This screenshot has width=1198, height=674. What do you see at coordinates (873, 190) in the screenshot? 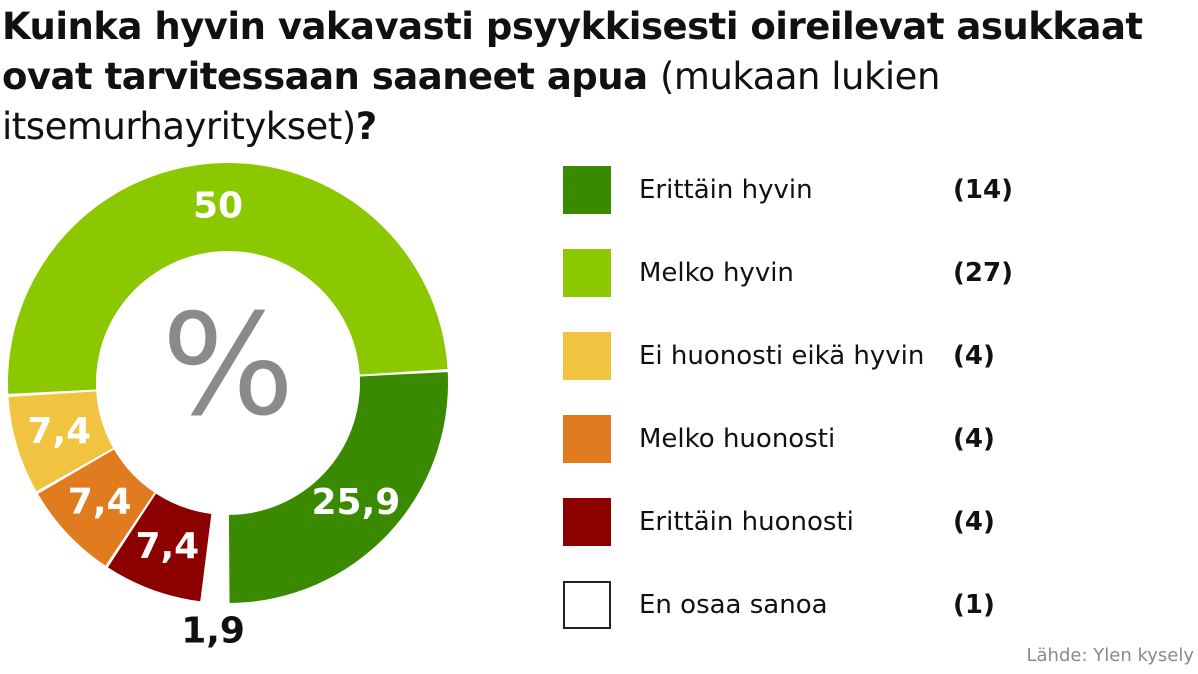
I see `legend-item-erittain-hyvin: Erittäin hyvin (14)` at bounding box center [873, 190].